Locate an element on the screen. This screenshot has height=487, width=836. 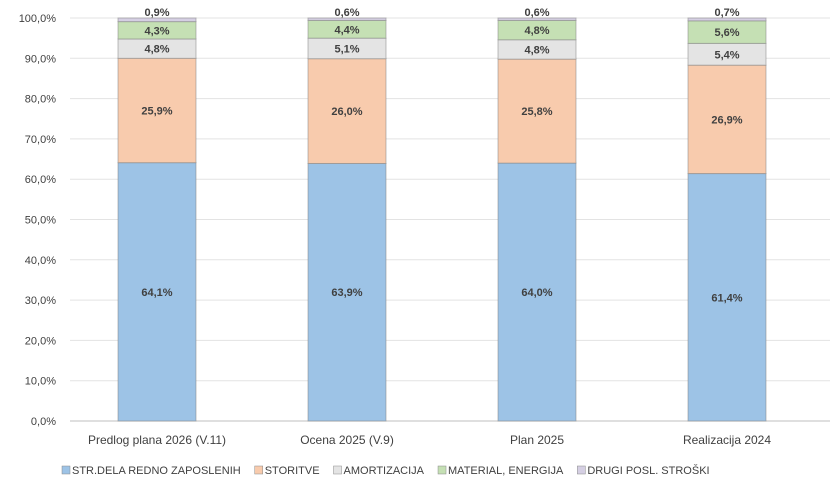
data-label: 64,1% is located at coordinates (156, 293).